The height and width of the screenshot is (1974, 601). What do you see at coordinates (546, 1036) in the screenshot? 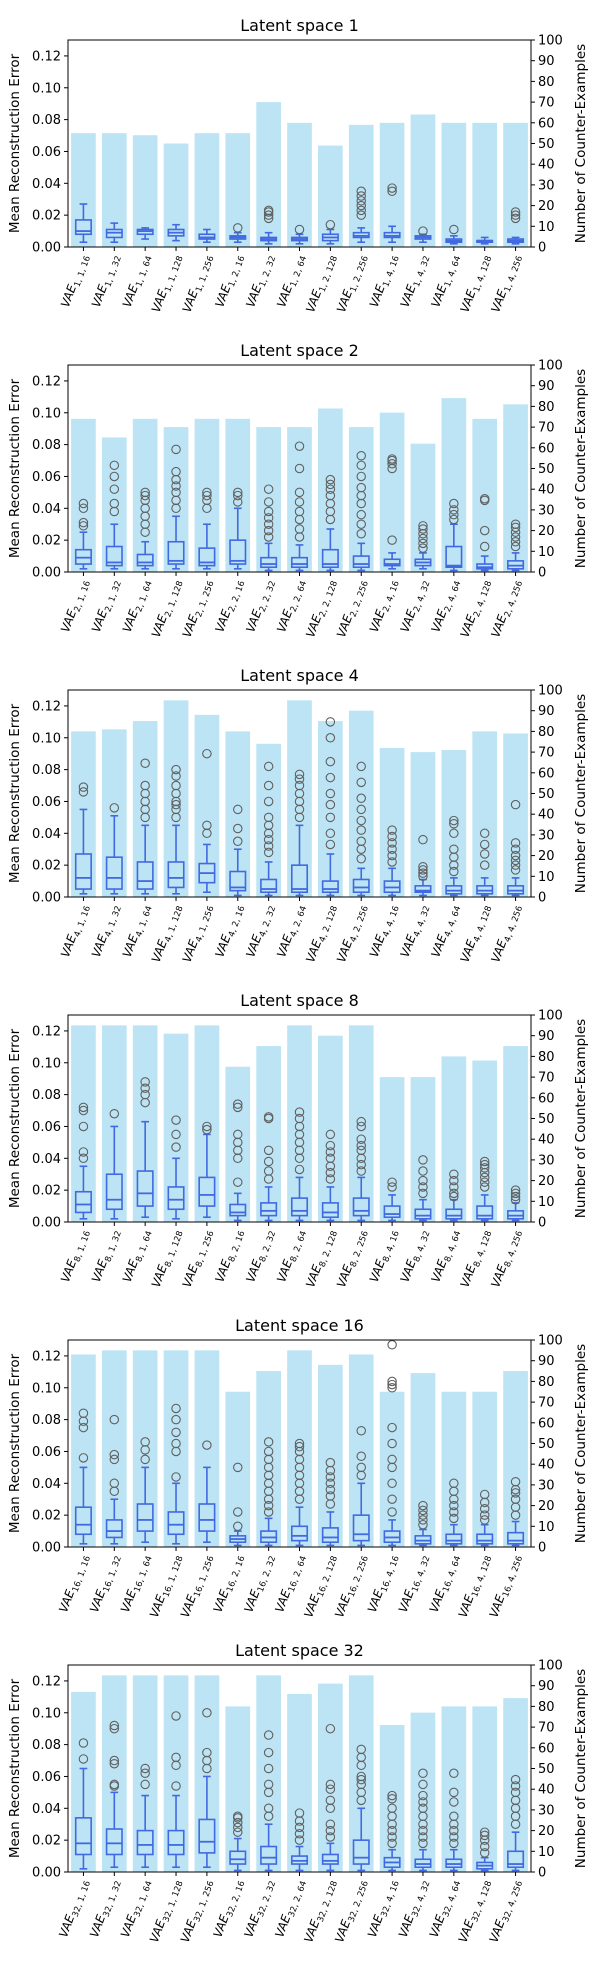
I see `right-tick-label: 90` at bounding box center [546, 1036].